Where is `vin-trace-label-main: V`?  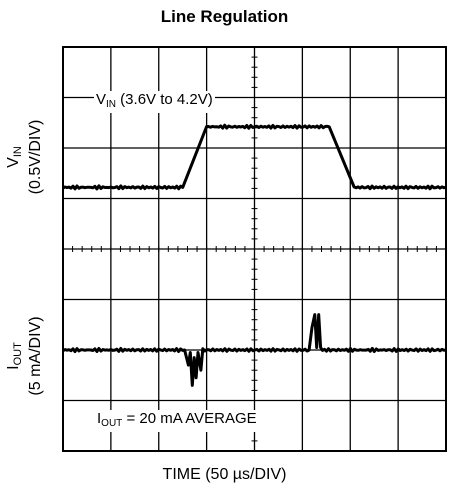
vin-trace-label-main: V is located at coordinates (101, 99).